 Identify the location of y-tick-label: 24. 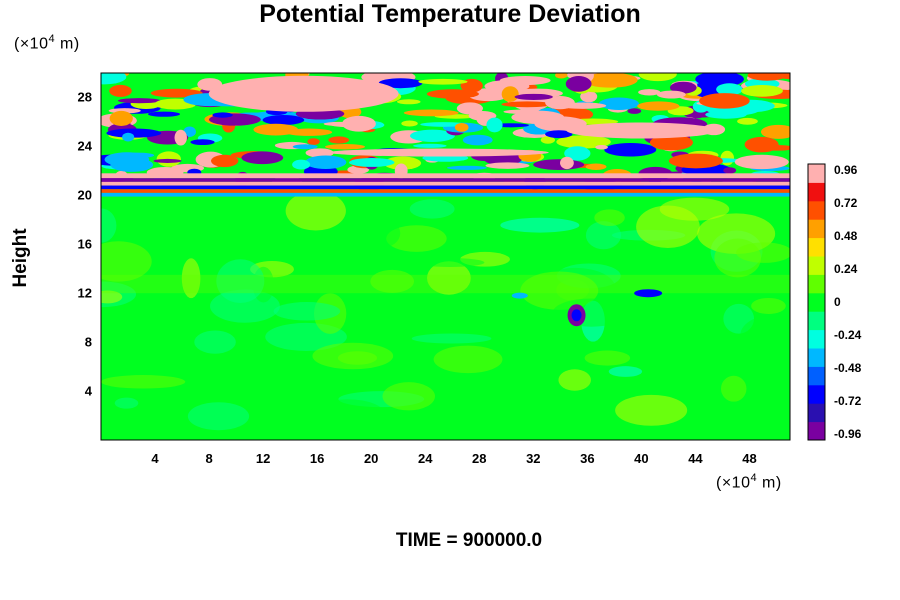
(84, 146).